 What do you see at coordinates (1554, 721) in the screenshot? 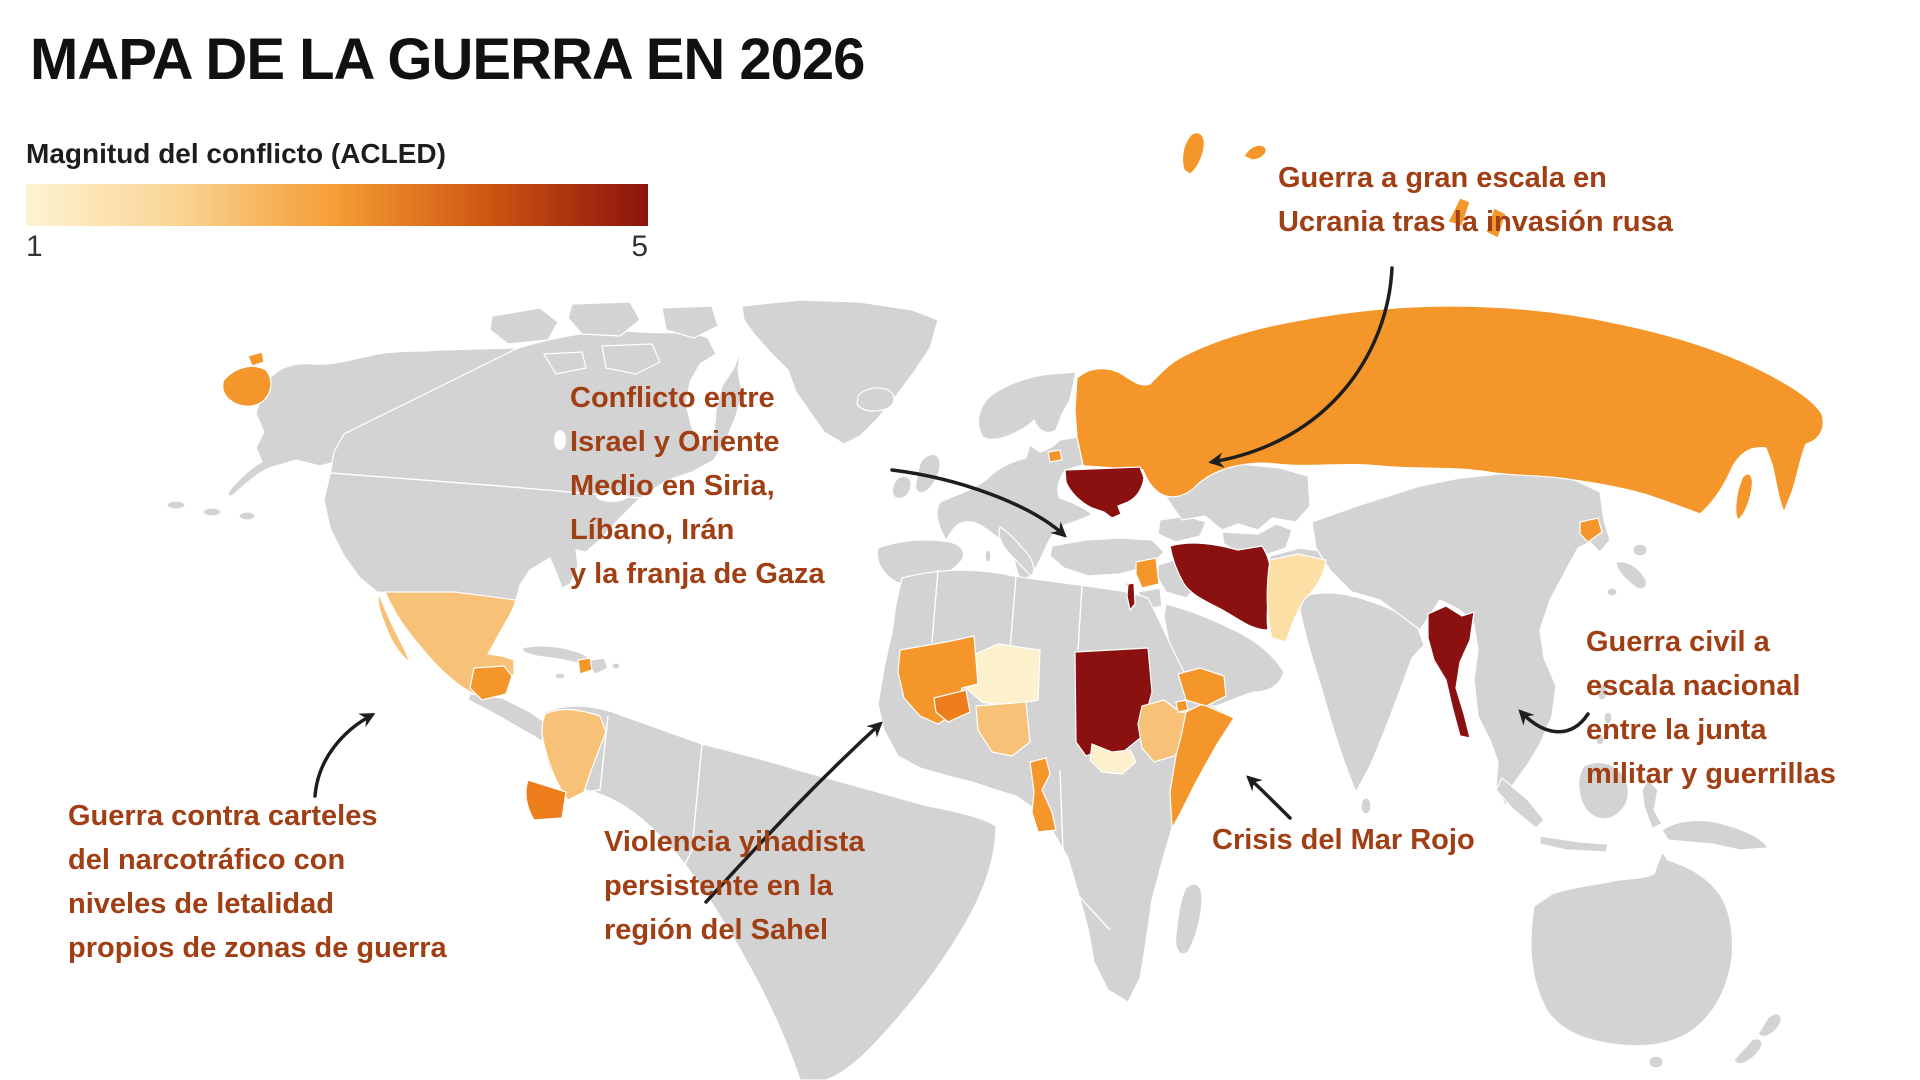
I see `arrow-myanmar-annotation` at bounding box center [1554, 721].